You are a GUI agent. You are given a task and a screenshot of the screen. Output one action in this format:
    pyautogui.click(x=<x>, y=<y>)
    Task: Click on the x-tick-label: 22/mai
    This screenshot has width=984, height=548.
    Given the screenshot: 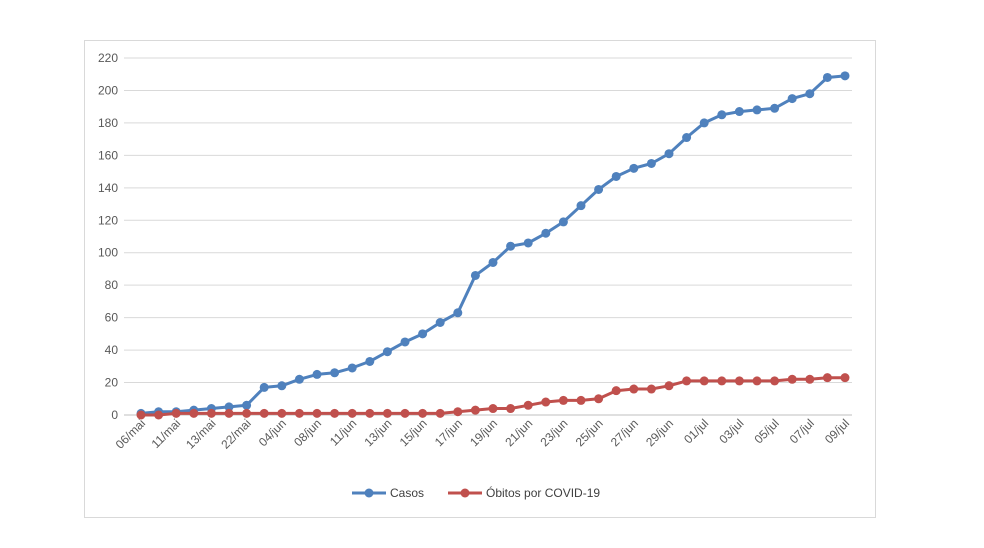 What is the action you would take?
    pyautogui.click(x=235, y=433)
    